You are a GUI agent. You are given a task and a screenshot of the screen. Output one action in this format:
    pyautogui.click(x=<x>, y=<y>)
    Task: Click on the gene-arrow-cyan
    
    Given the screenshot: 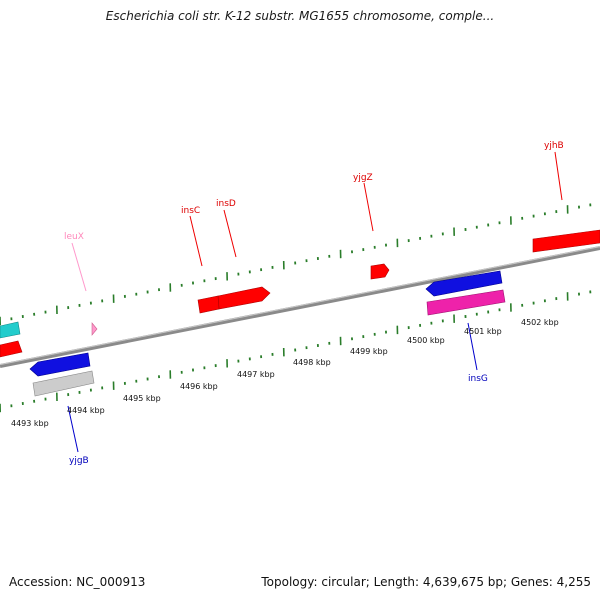 What is the action you would take?
    pyautogui.click(x=10, y=330)
    